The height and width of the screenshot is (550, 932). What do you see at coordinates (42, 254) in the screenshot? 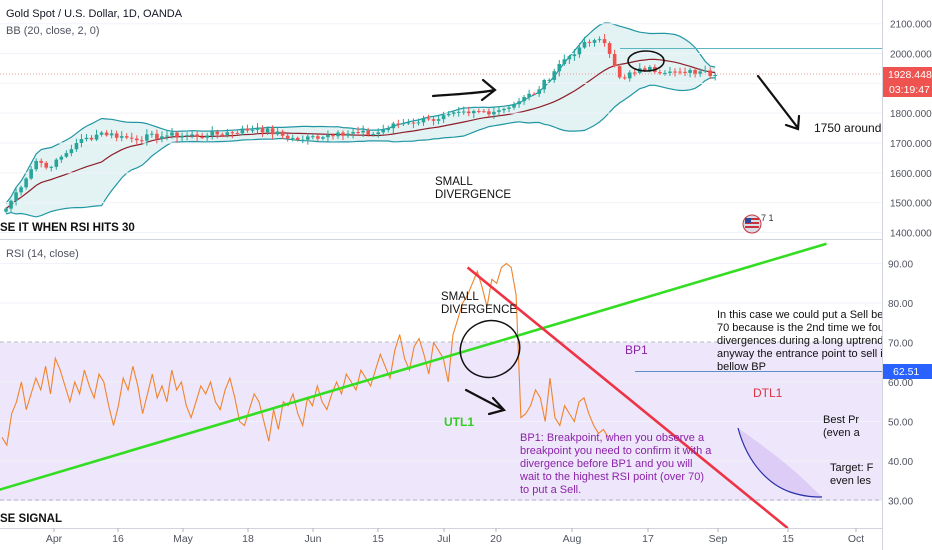
I see `rsi-indicator-label: RSI (14, close)` at bounding box center [42, 254].